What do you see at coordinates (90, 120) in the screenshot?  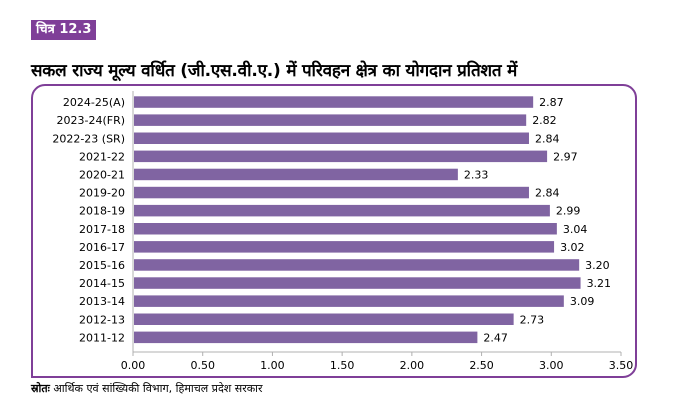 I see `category-label: 2023-24(FR)` at bounding box center [90, 120].